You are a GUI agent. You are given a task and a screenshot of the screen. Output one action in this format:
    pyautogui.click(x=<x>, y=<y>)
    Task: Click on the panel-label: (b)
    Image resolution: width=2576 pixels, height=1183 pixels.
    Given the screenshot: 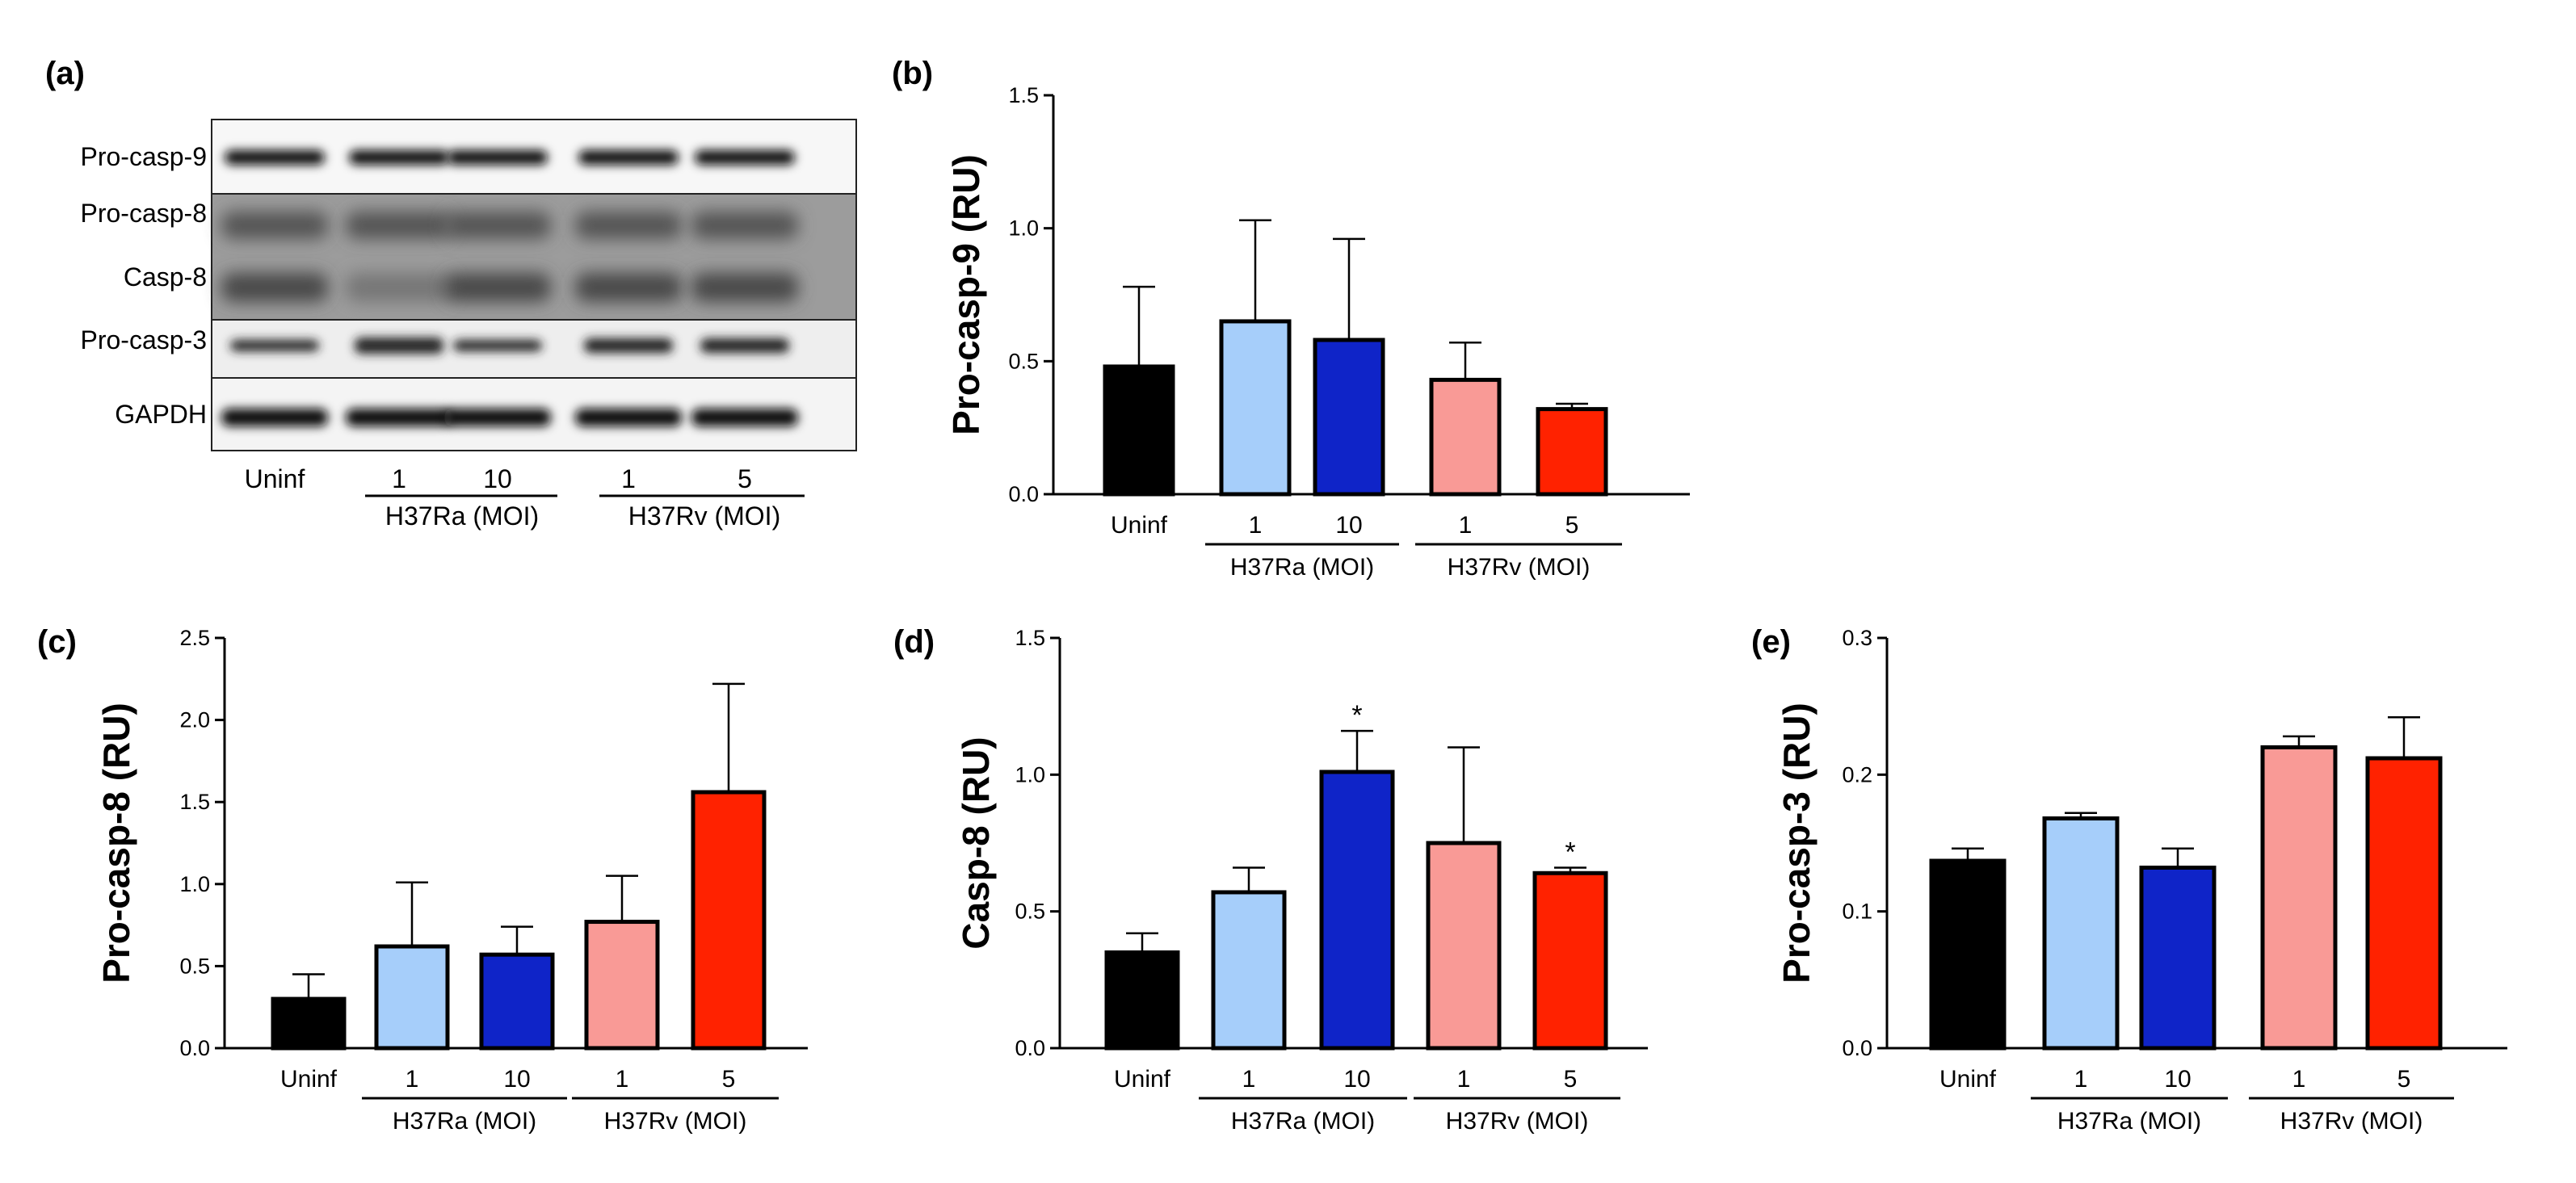 What is the action you would take?
    pyautogui.click(x=913, y=73)
    